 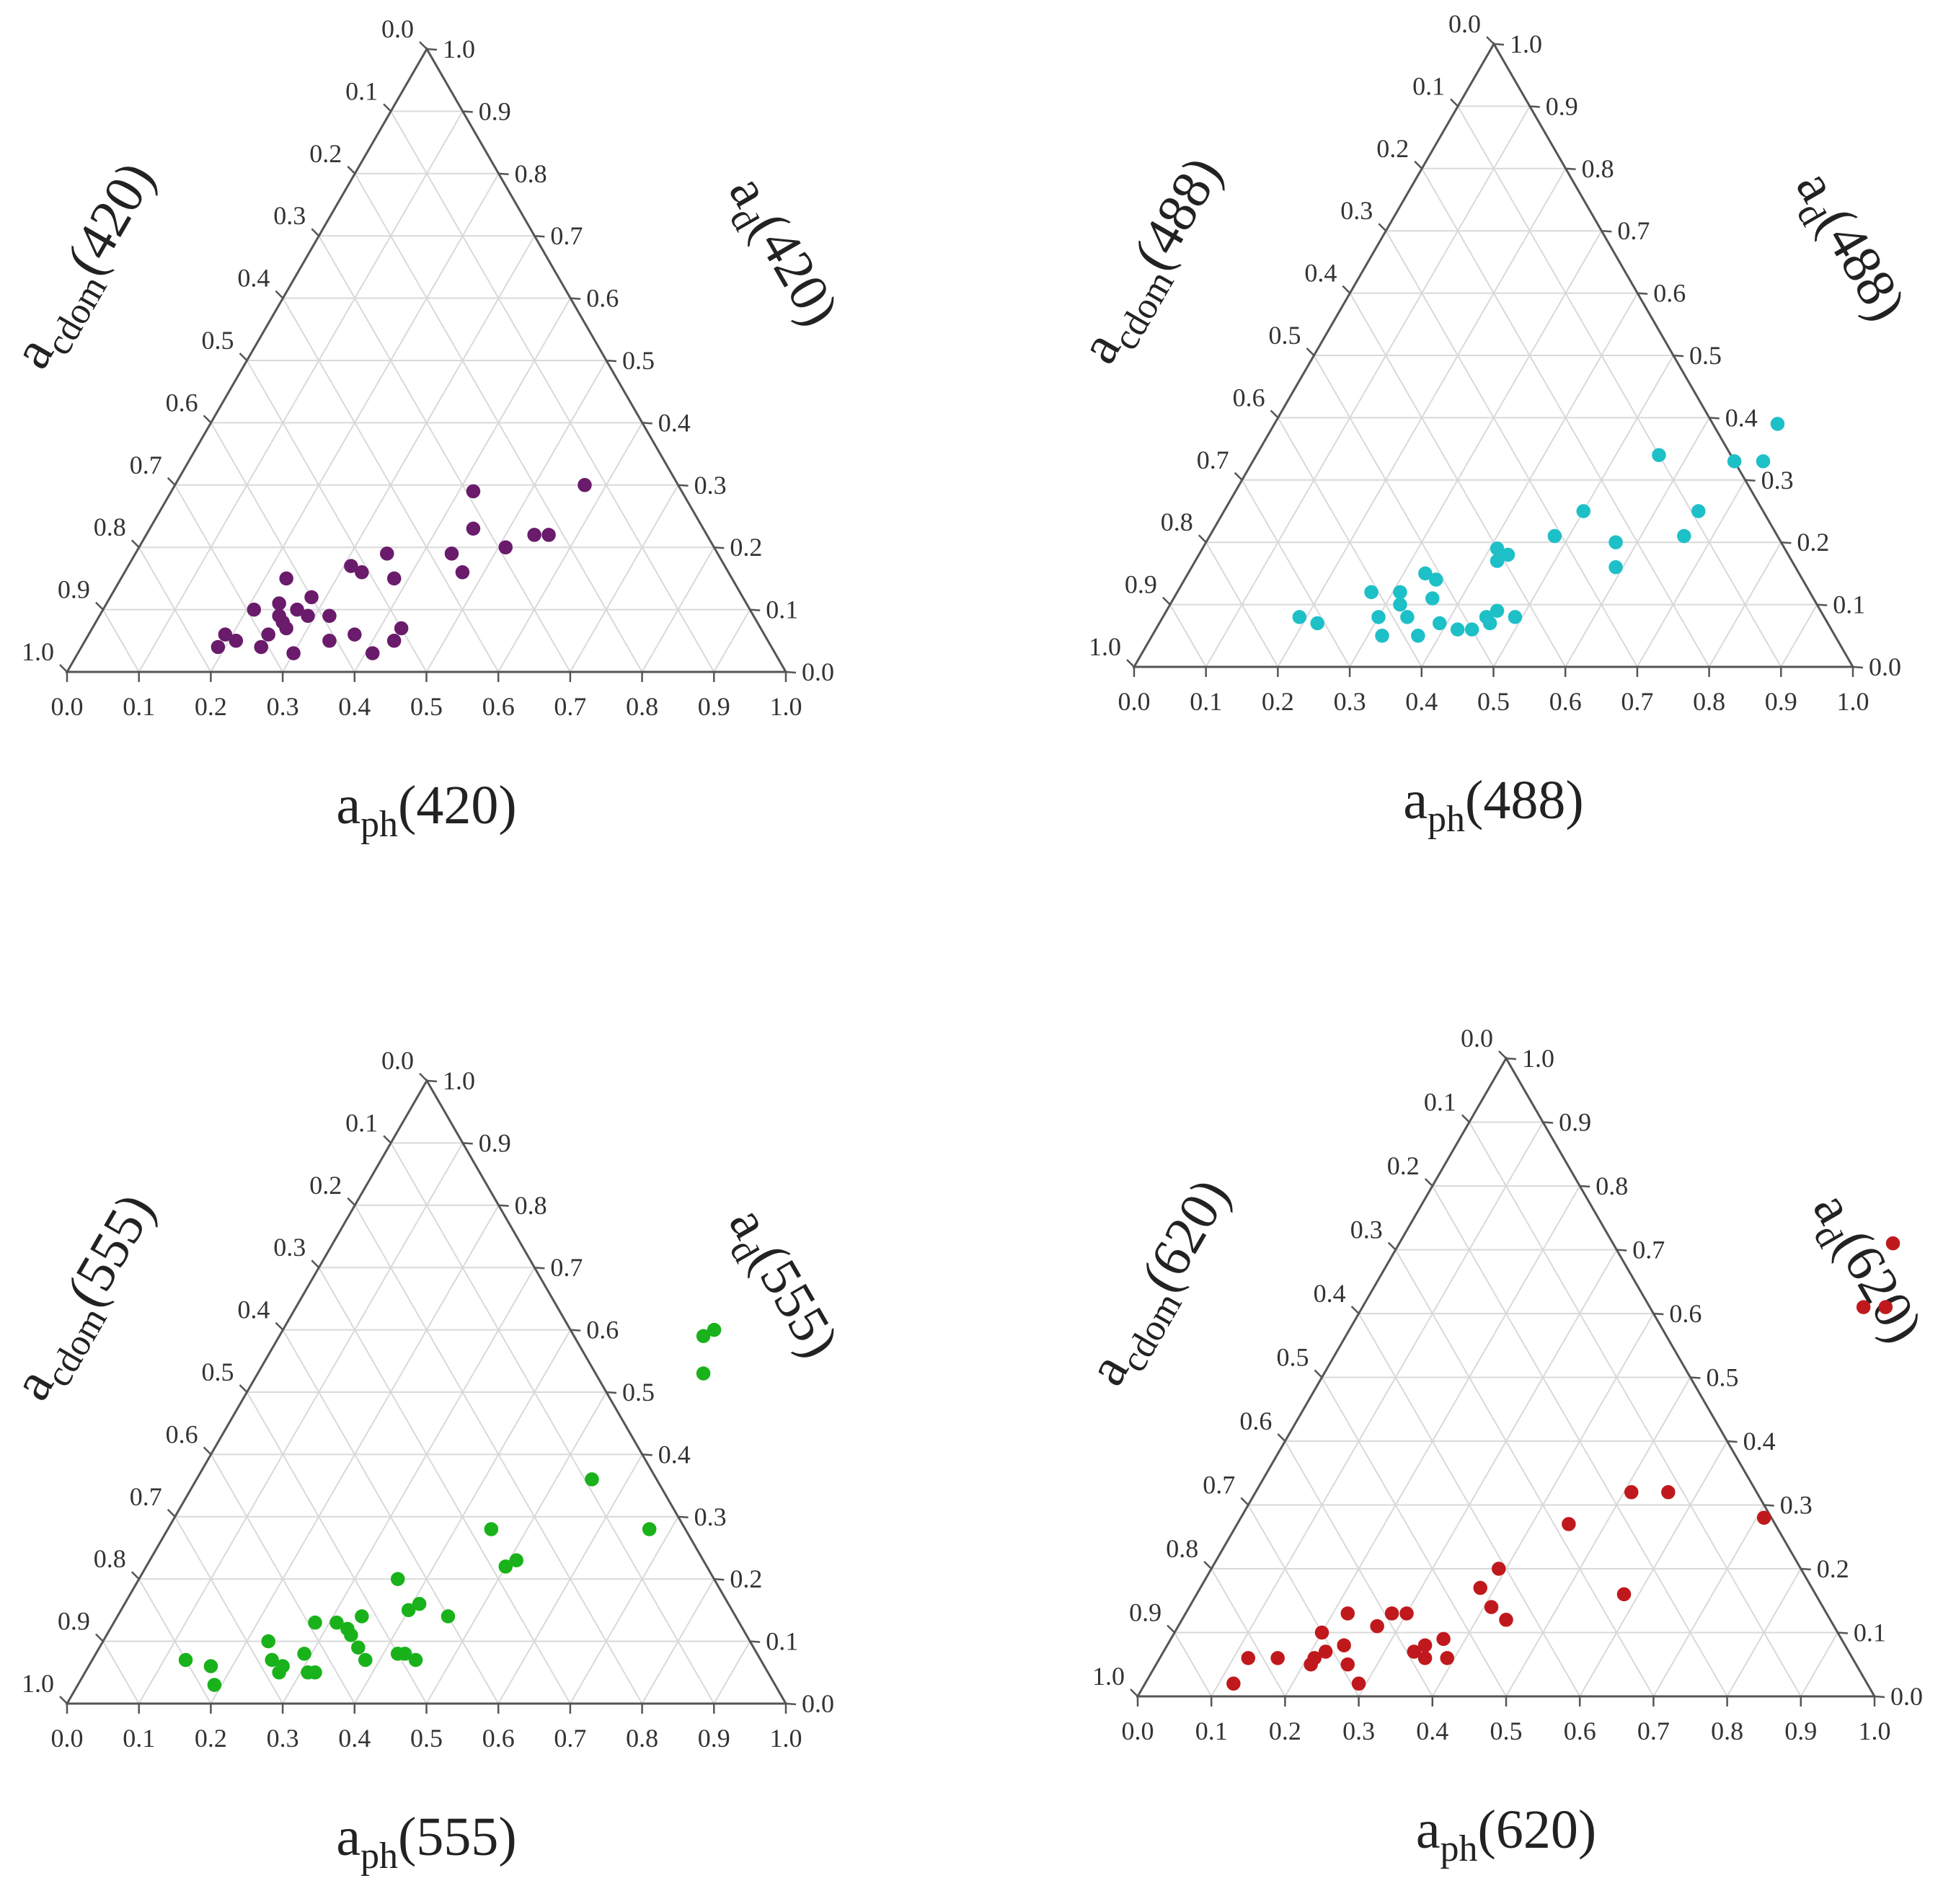 What do you see at coordinates (426, 810) in the screenshot?
I see `axis-title-aph: aph(420)` at bounding box center [426, 810].